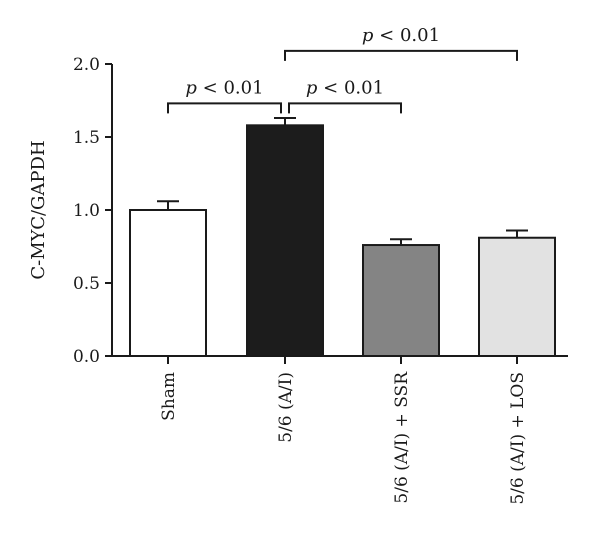 The image size is (600, 551). I want to click on error-bars-group, so click(342, 181).